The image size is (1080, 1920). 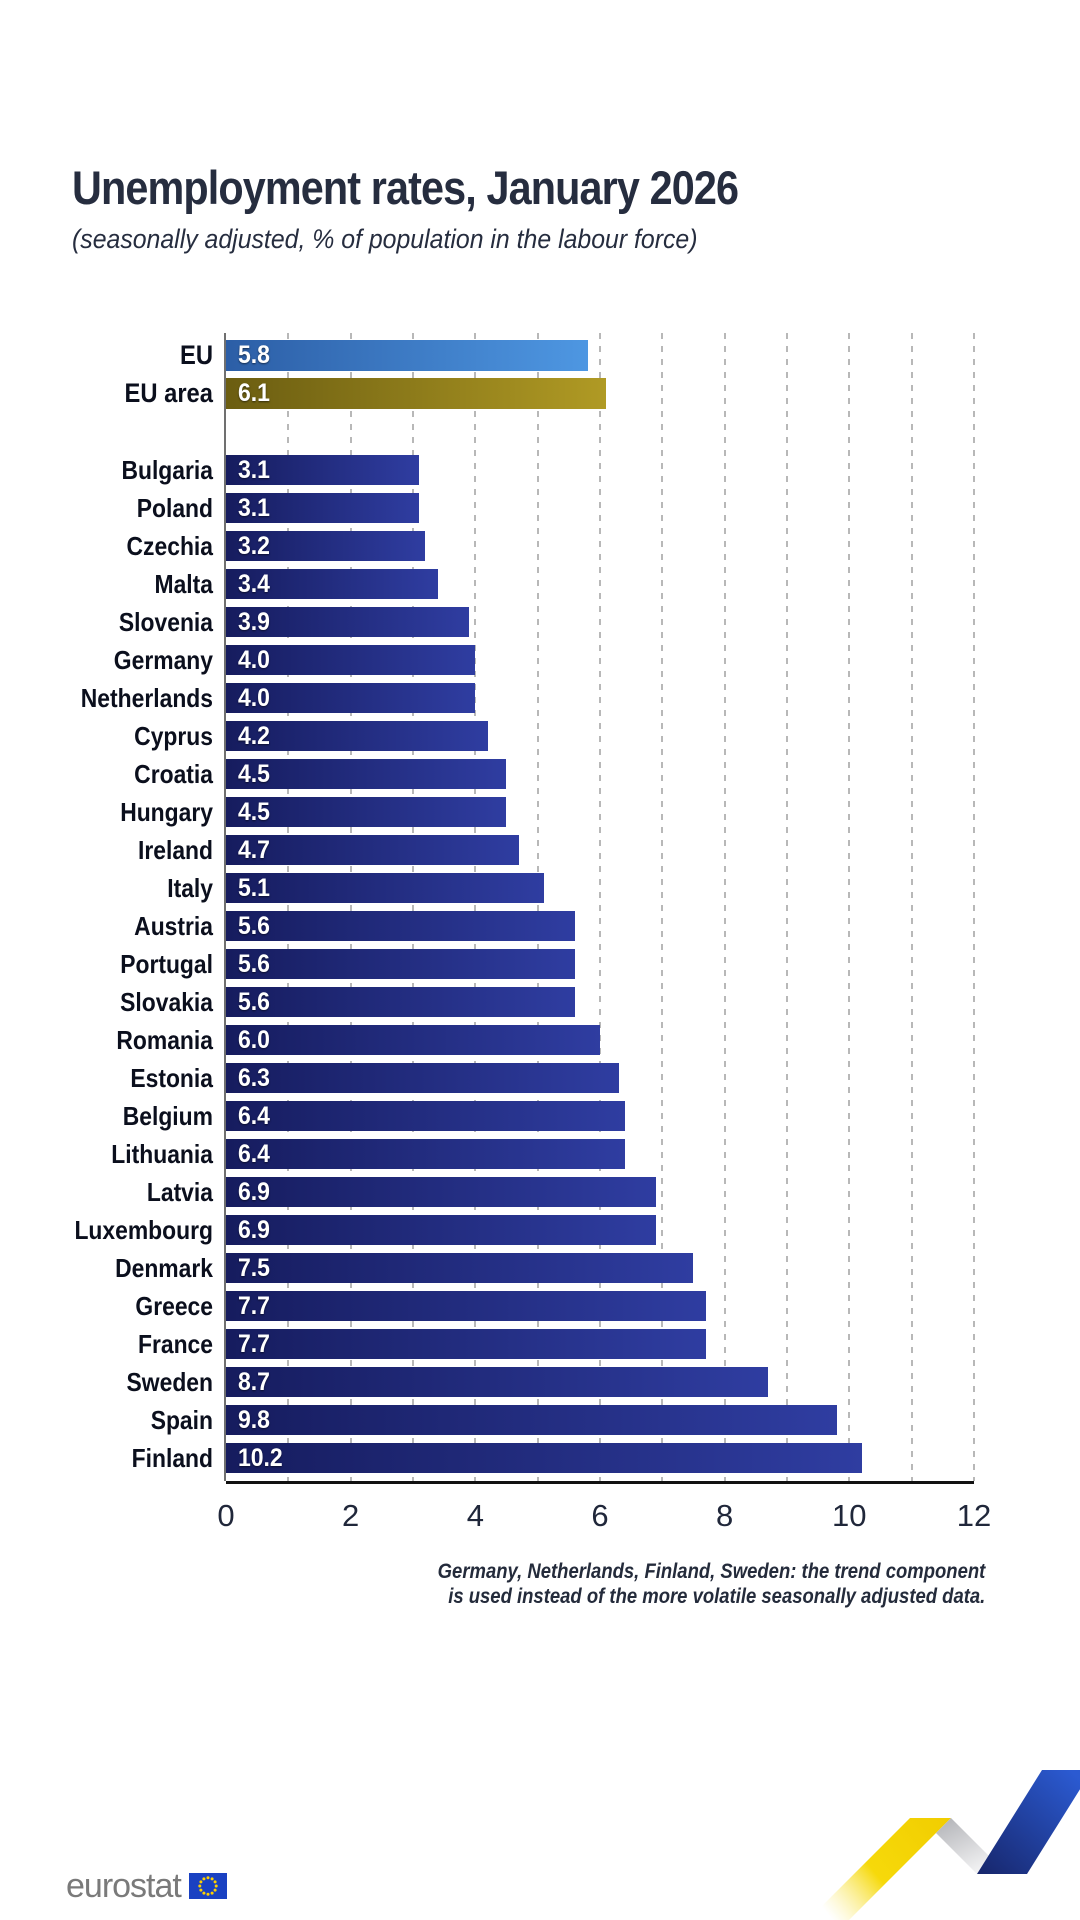 I want to click on bar-value-label: 4.2, so click(x=253, y=735).